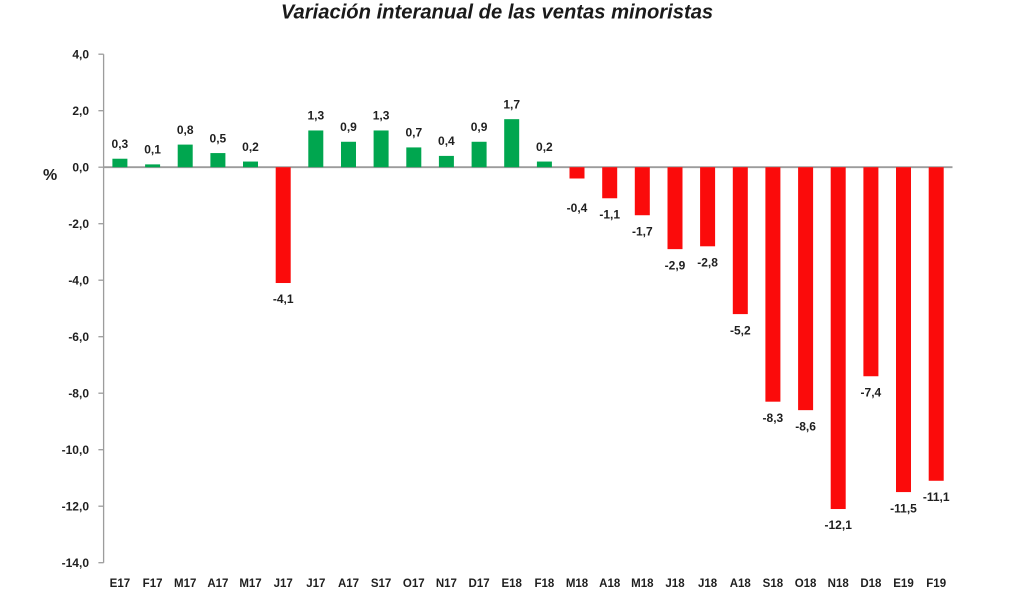 This screenshot has height=600, width=1024. Describe the element at coordinates (903, 584) in the screenshot. I see `svg-text: E19` at that location.